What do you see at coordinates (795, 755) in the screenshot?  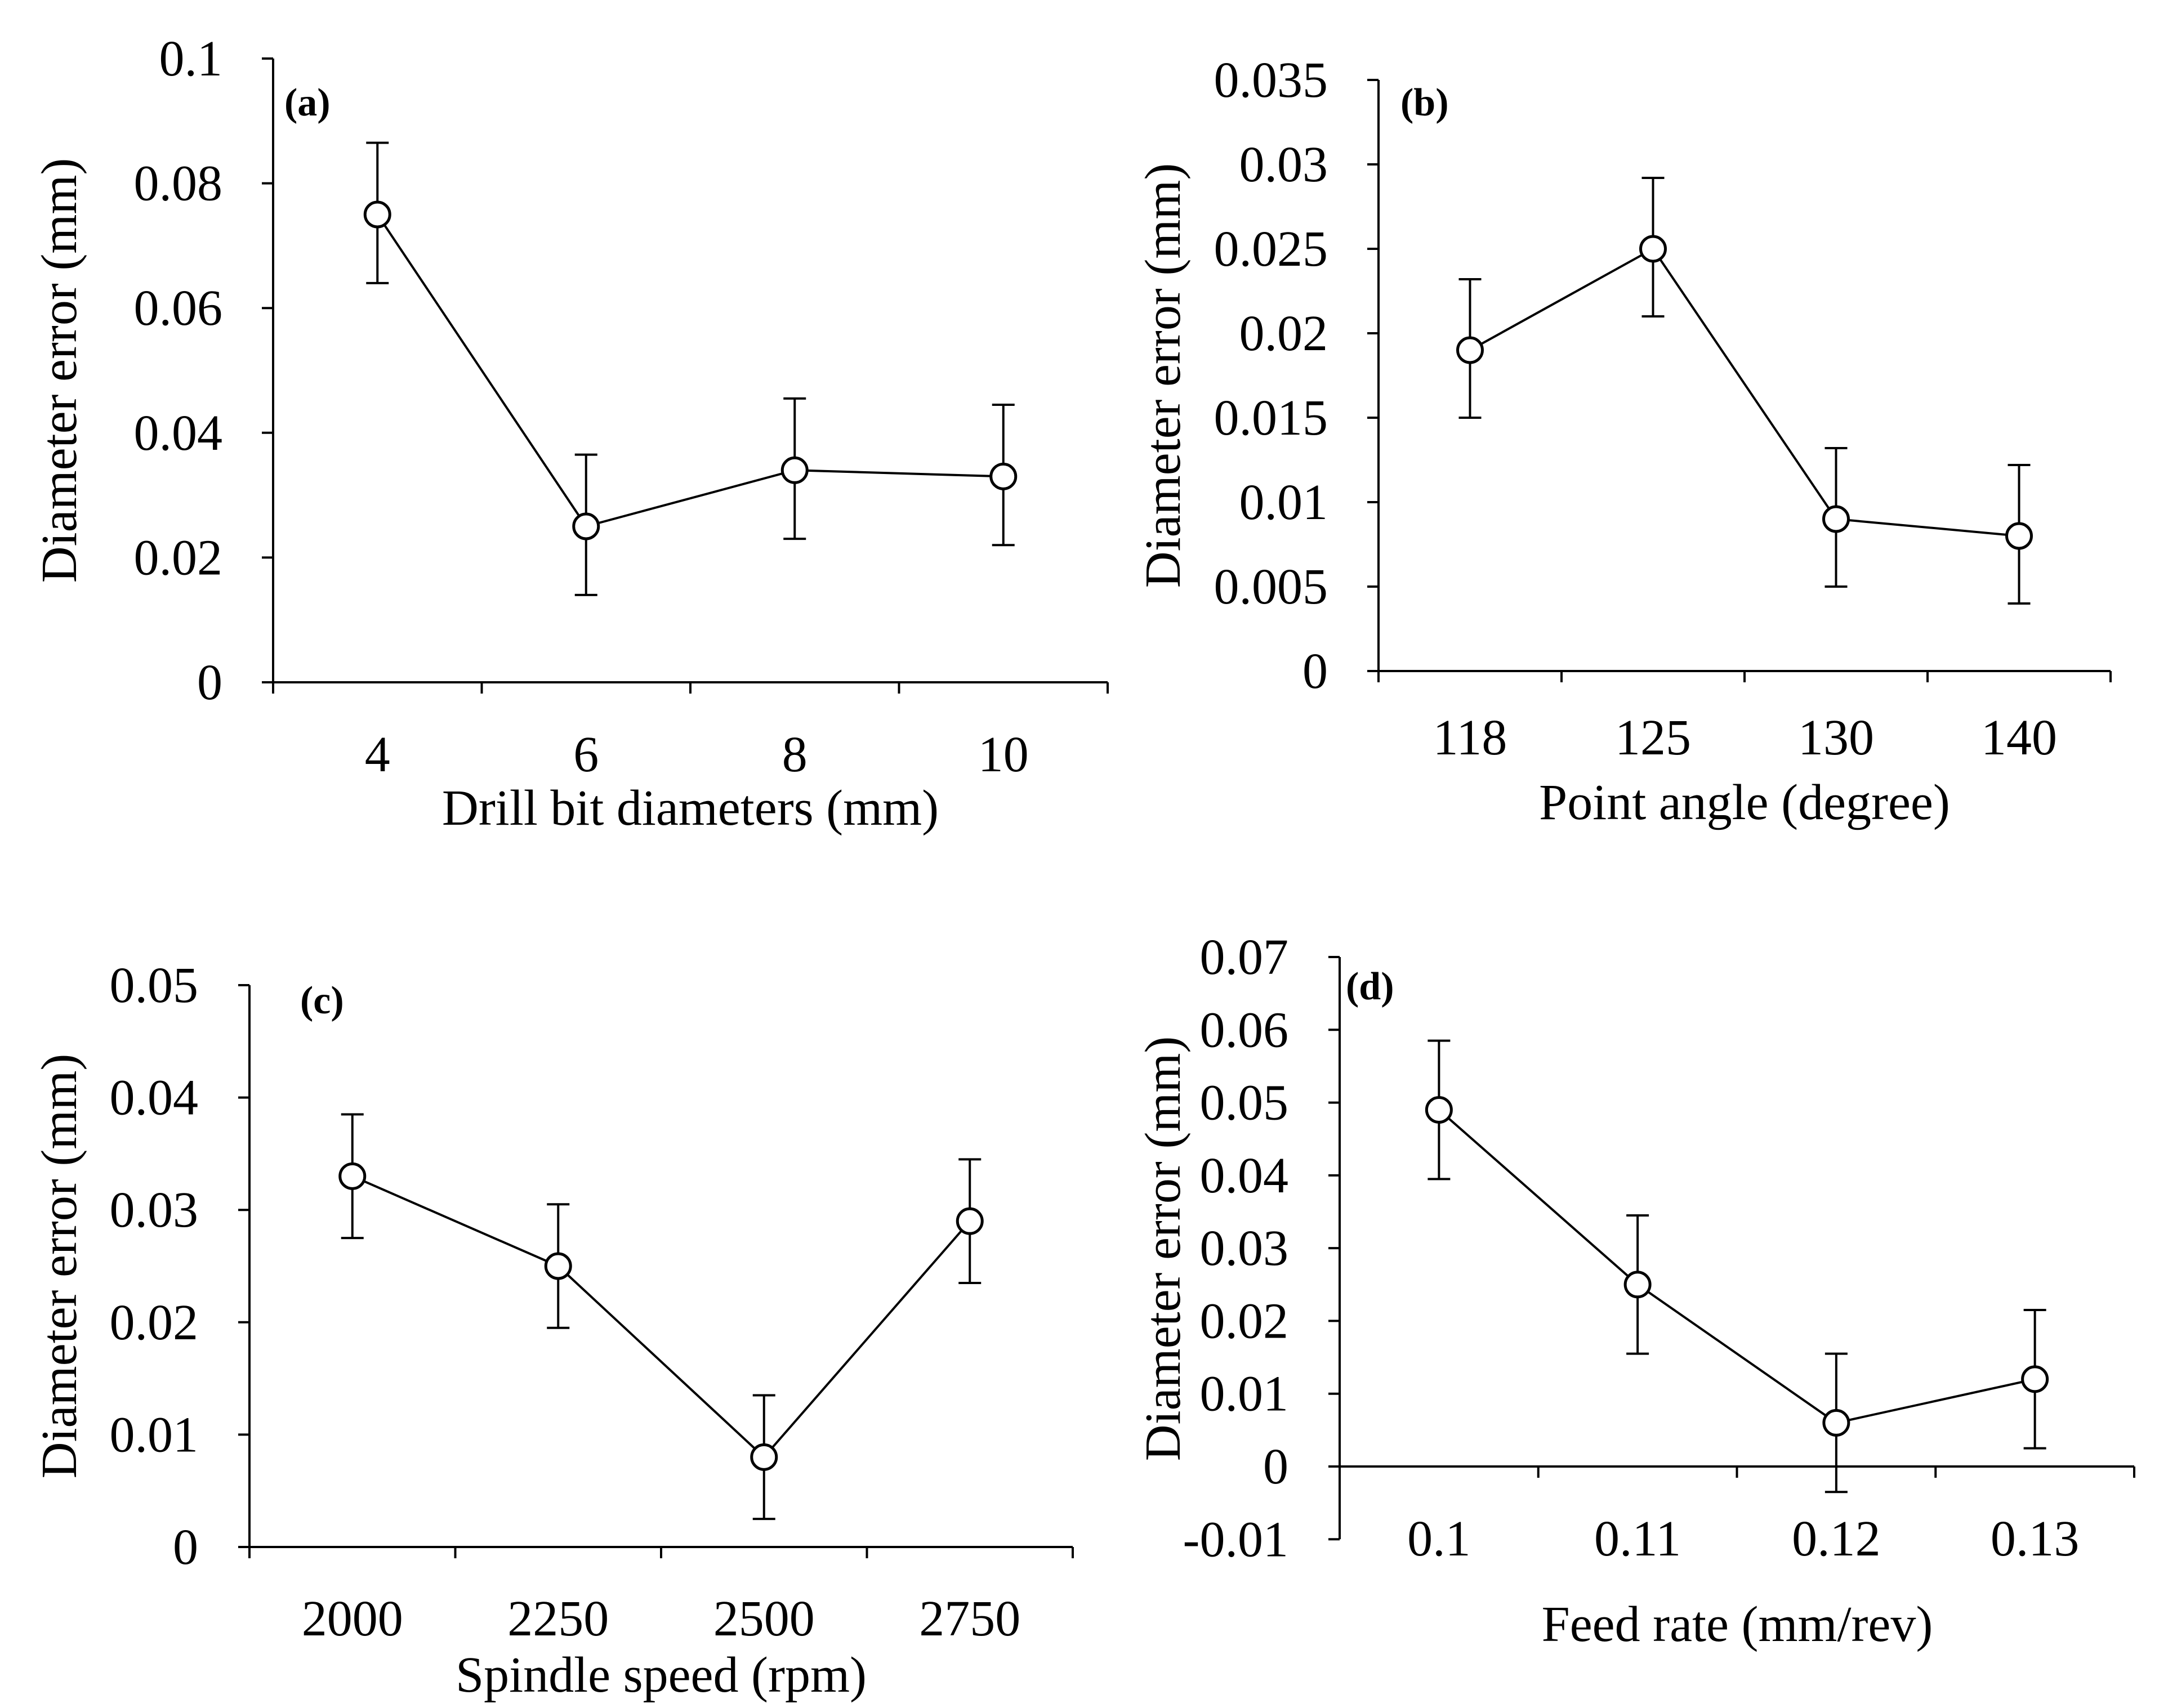 I see `x-tick-label: 8` at bounding box center [795, 755].